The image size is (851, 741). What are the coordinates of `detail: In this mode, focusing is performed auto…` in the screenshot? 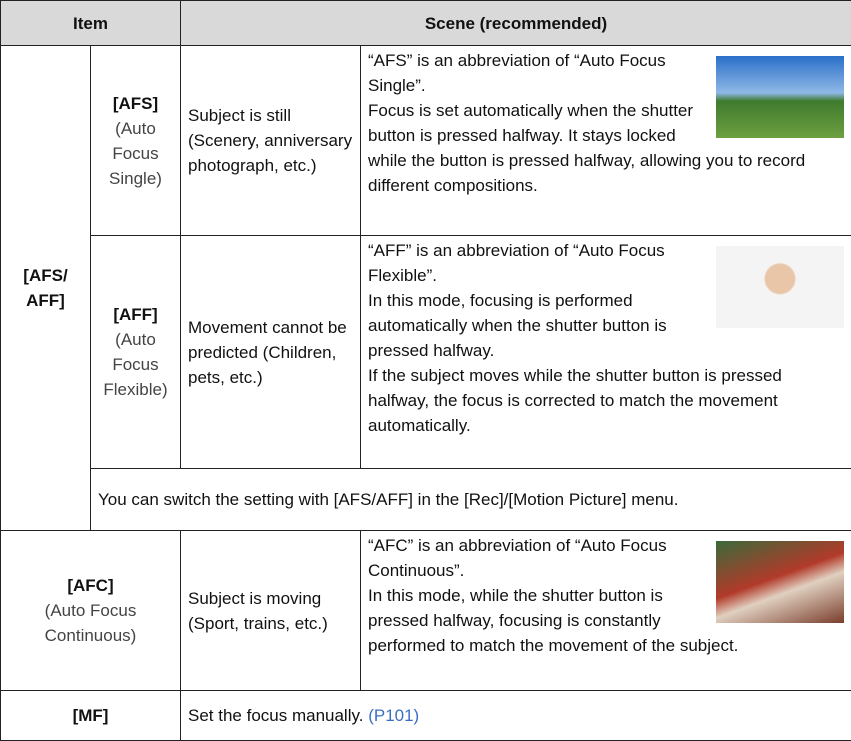 It's located at (517, 325).